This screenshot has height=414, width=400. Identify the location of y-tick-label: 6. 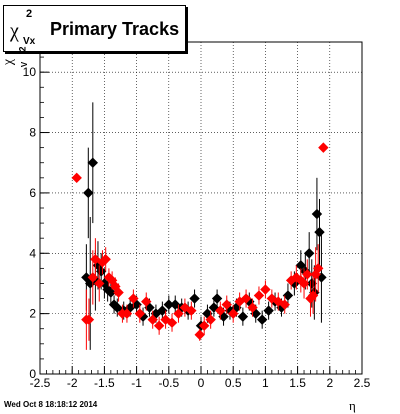
(32, 193).